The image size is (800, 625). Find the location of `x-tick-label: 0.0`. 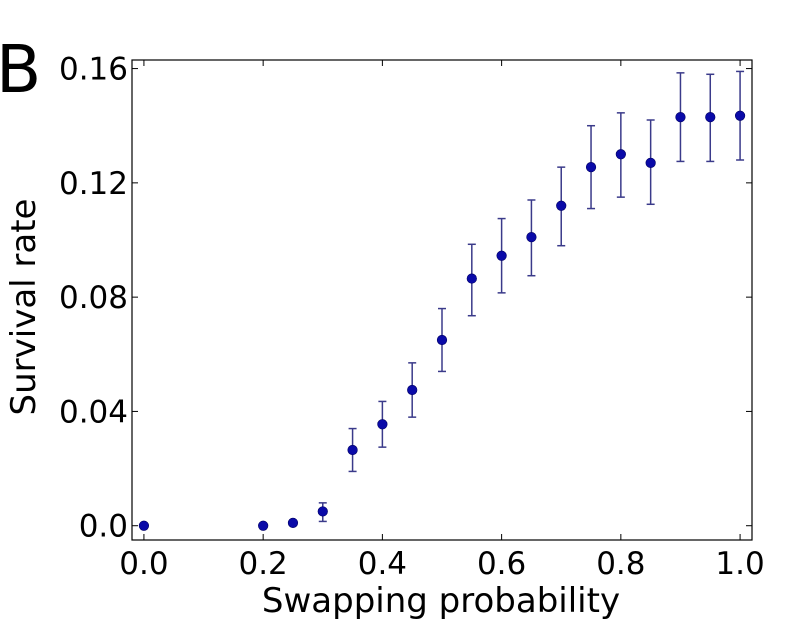

x-tick-label: 0.0 is located at coordinates (143, 564).